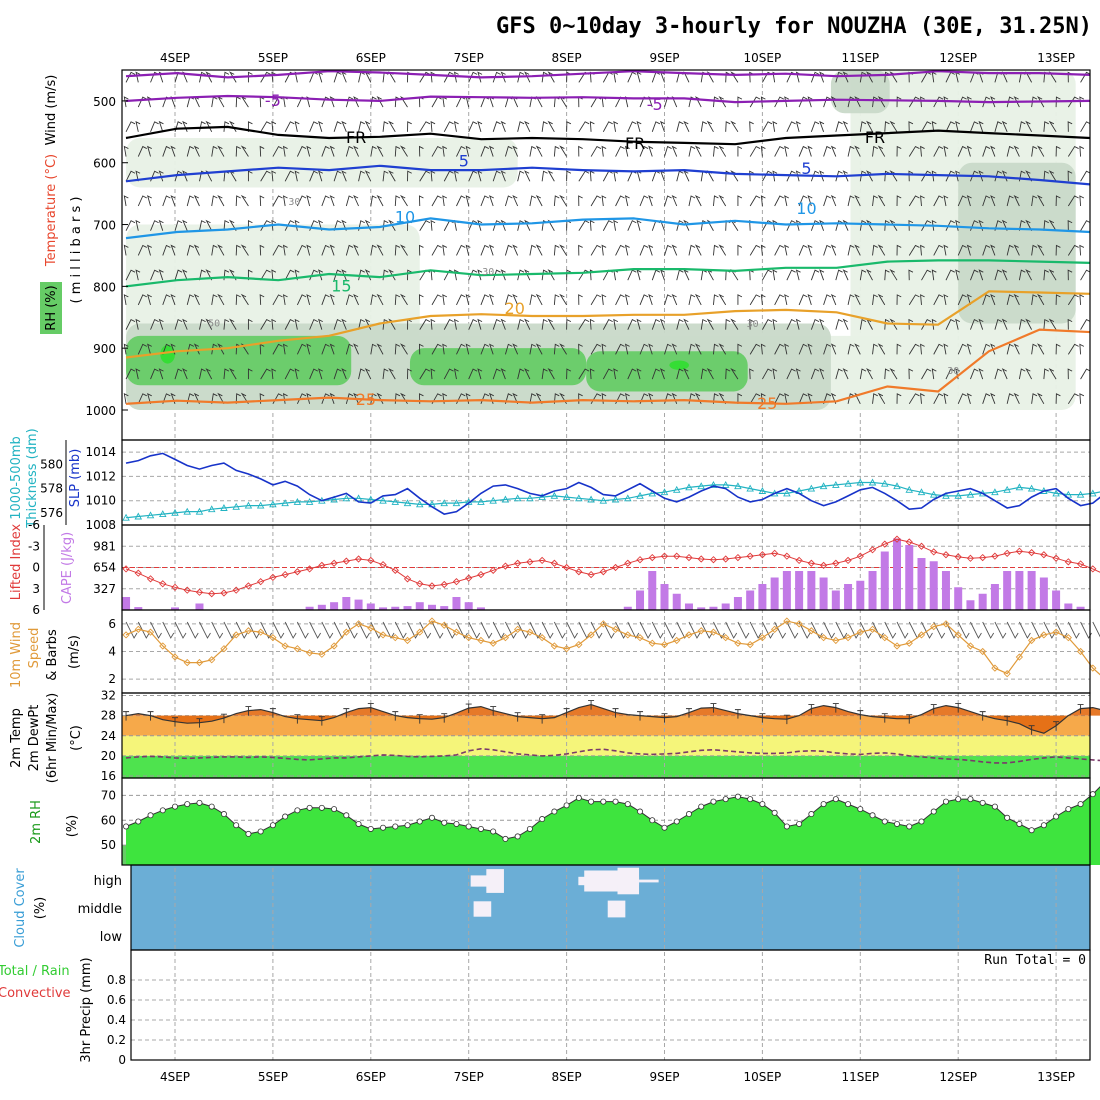  I want to click on day-tick-top: 12SEP, so click(958, 58).